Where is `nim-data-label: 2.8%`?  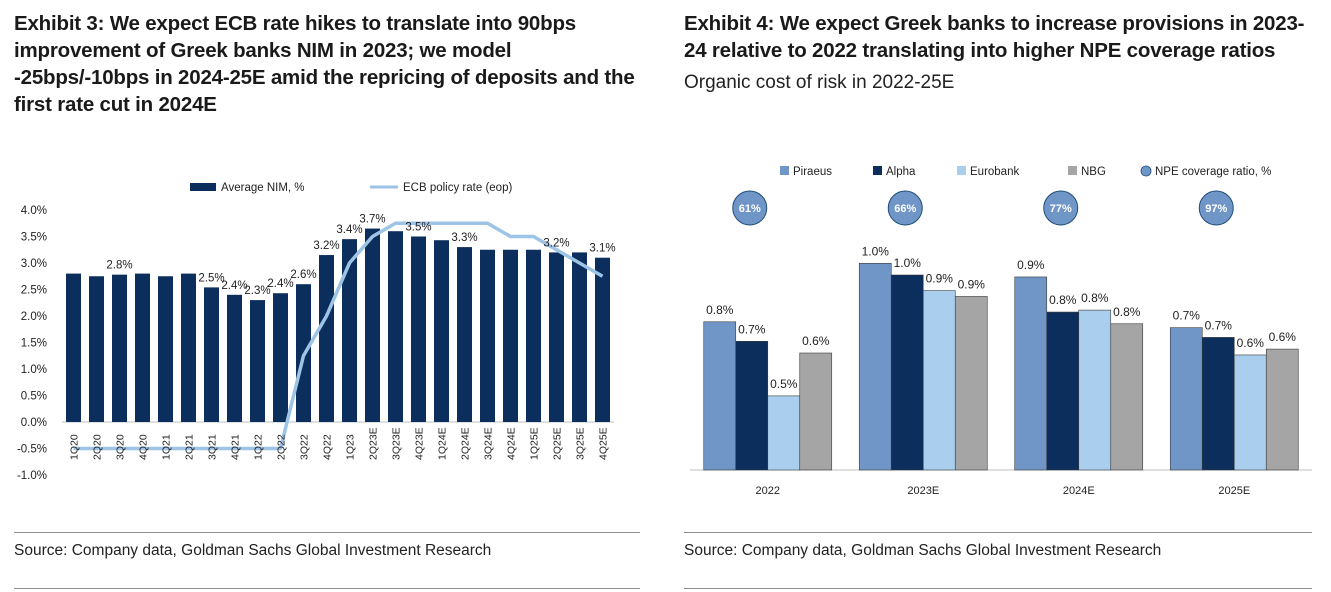
nim-data-label: 2.8% is located at coordinates (119, 266).